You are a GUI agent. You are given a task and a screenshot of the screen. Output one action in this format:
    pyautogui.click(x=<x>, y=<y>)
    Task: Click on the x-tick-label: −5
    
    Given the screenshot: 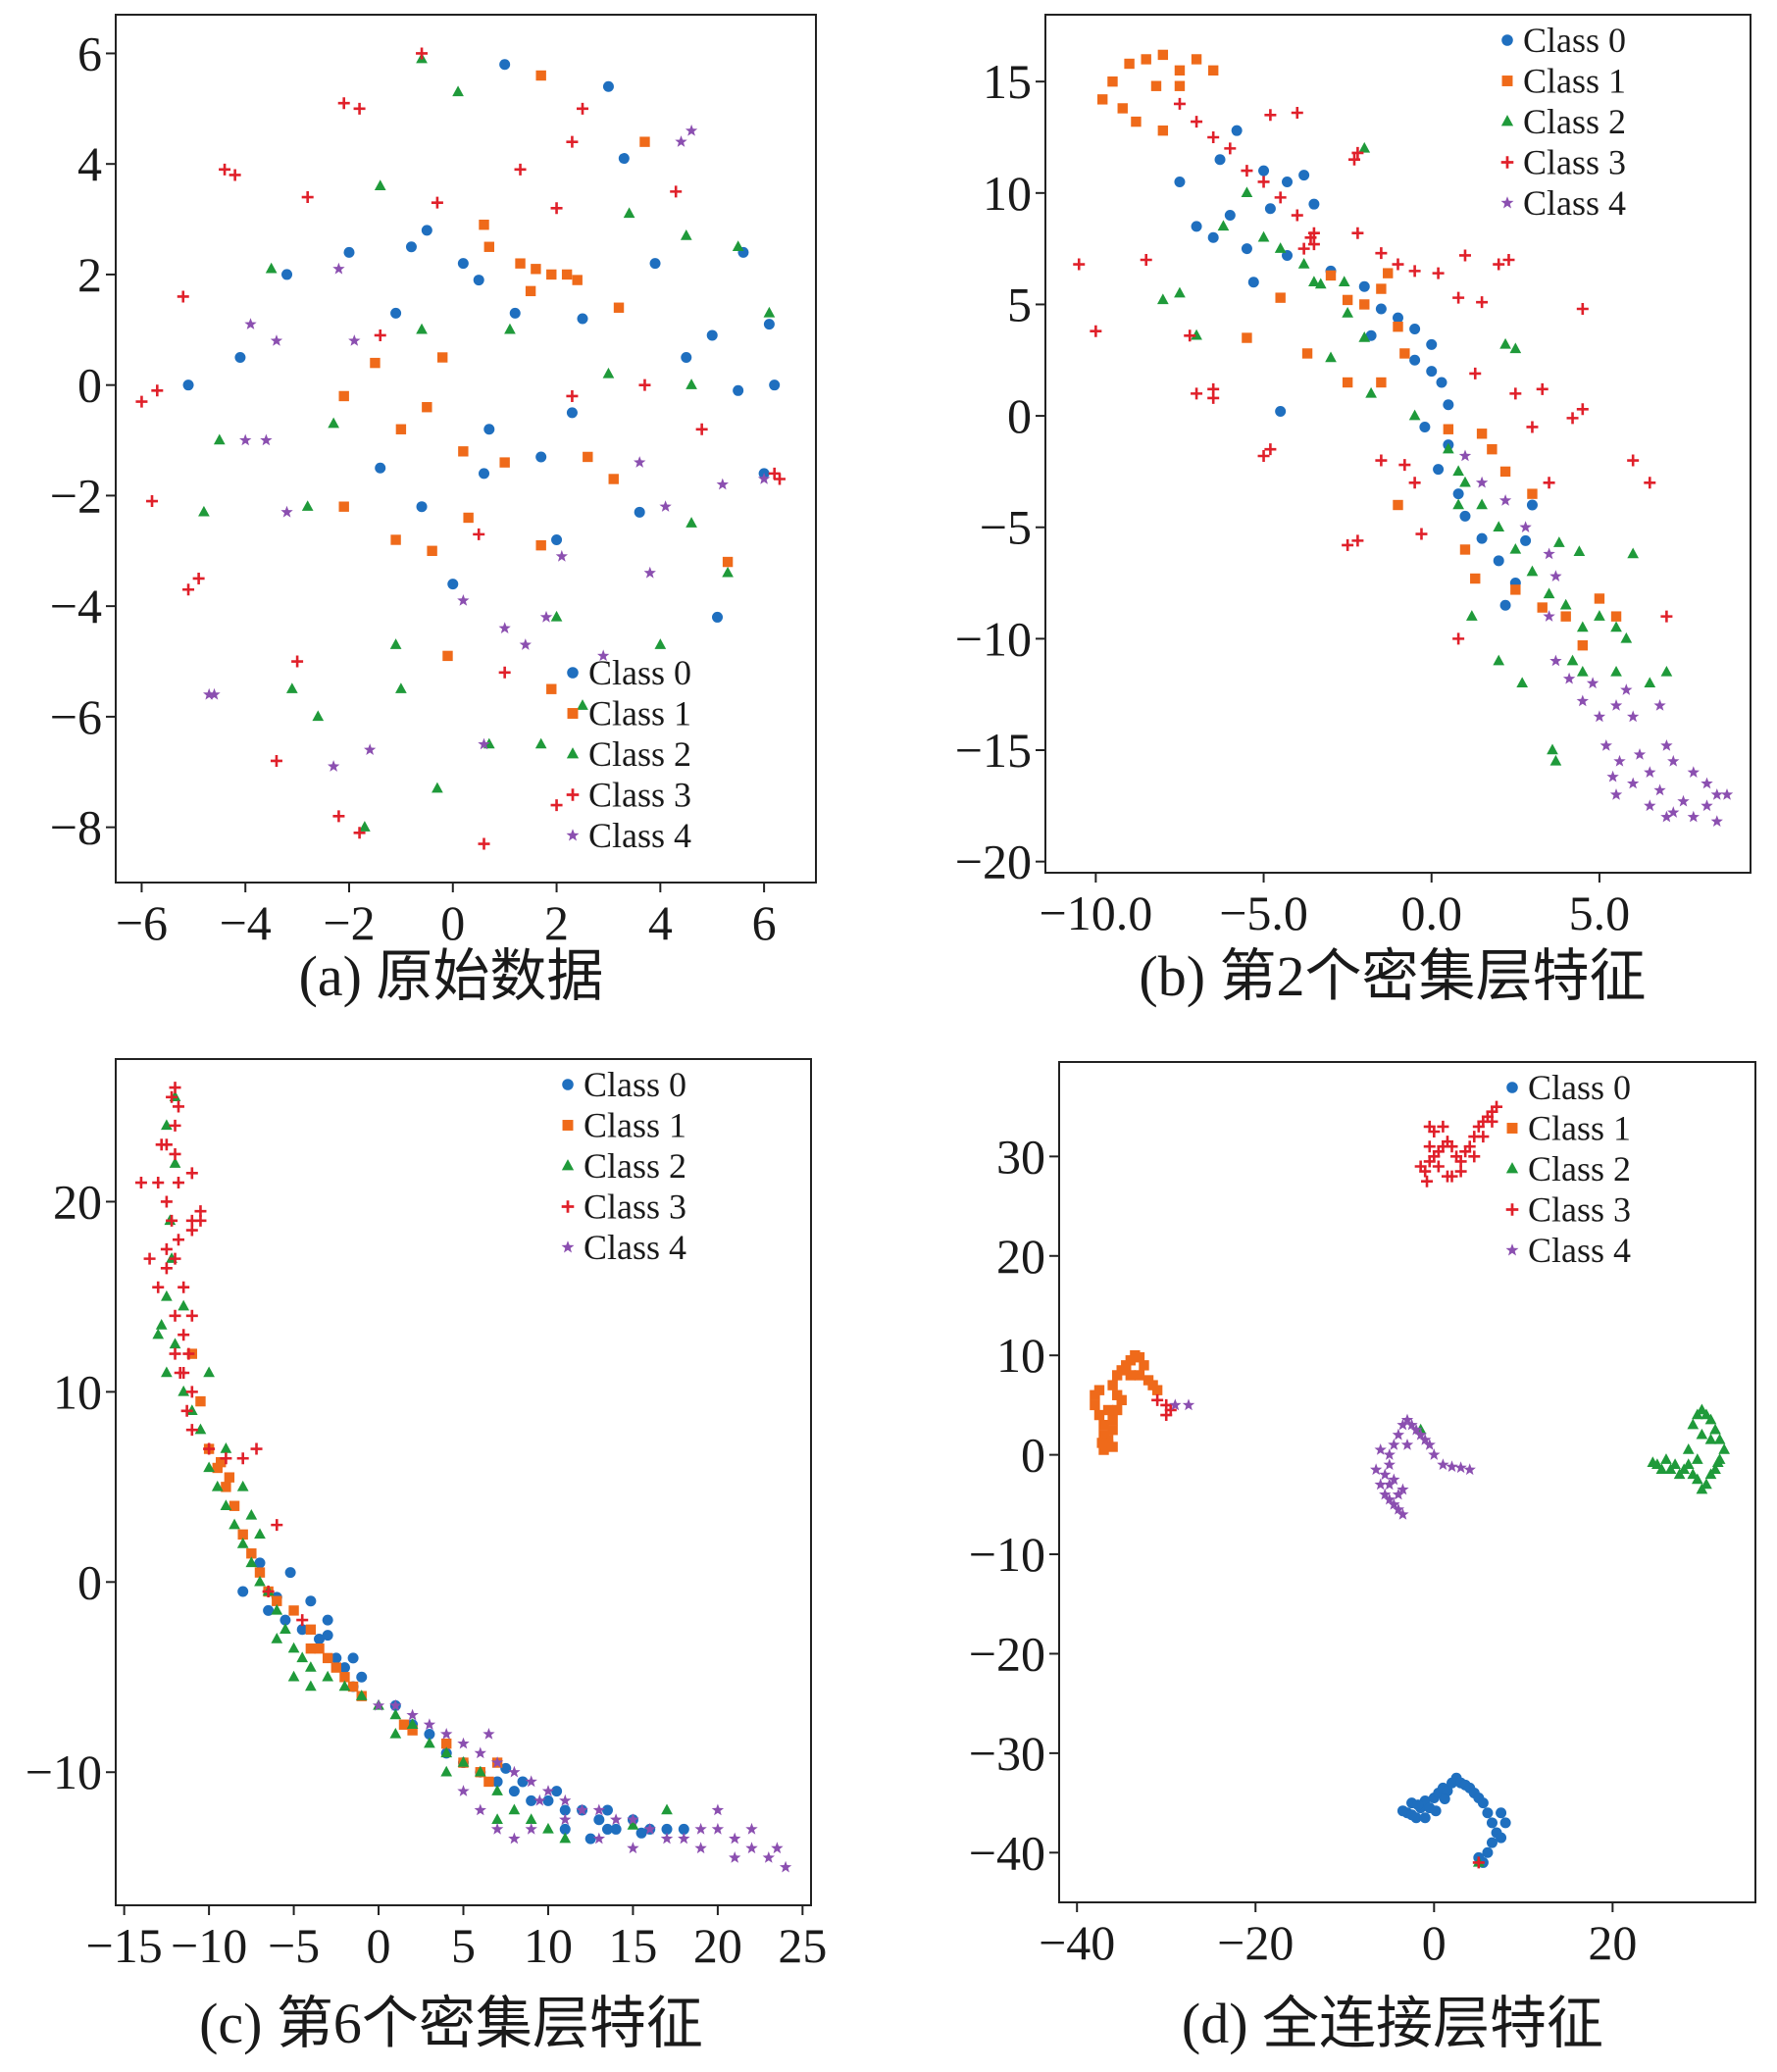 What is the action you would take?
    pyautogui.click(x=294, y=1945)
    